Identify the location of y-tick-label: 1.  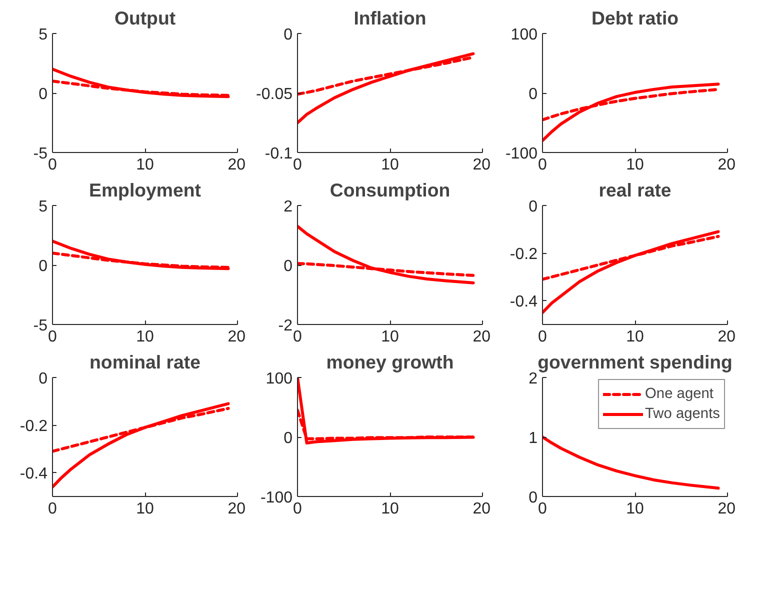
(533, 438).